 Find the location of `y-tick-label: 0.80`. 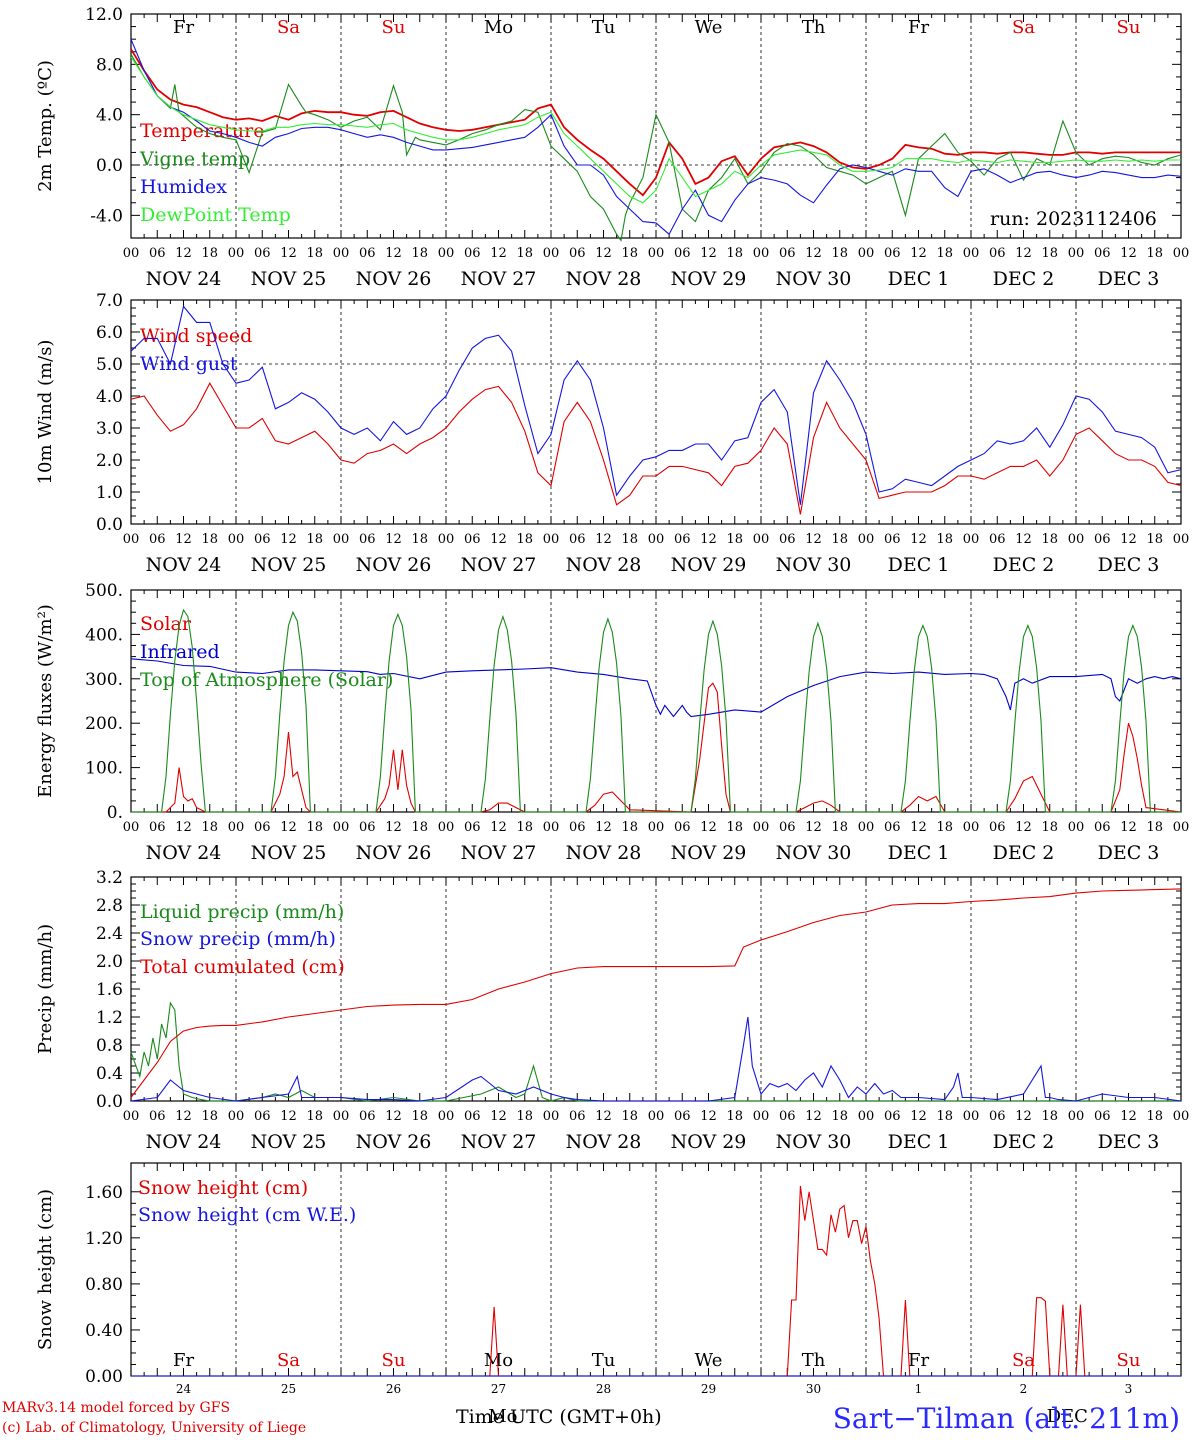

y-tick-label: 0.80 is located at coordinates (104, 1285).